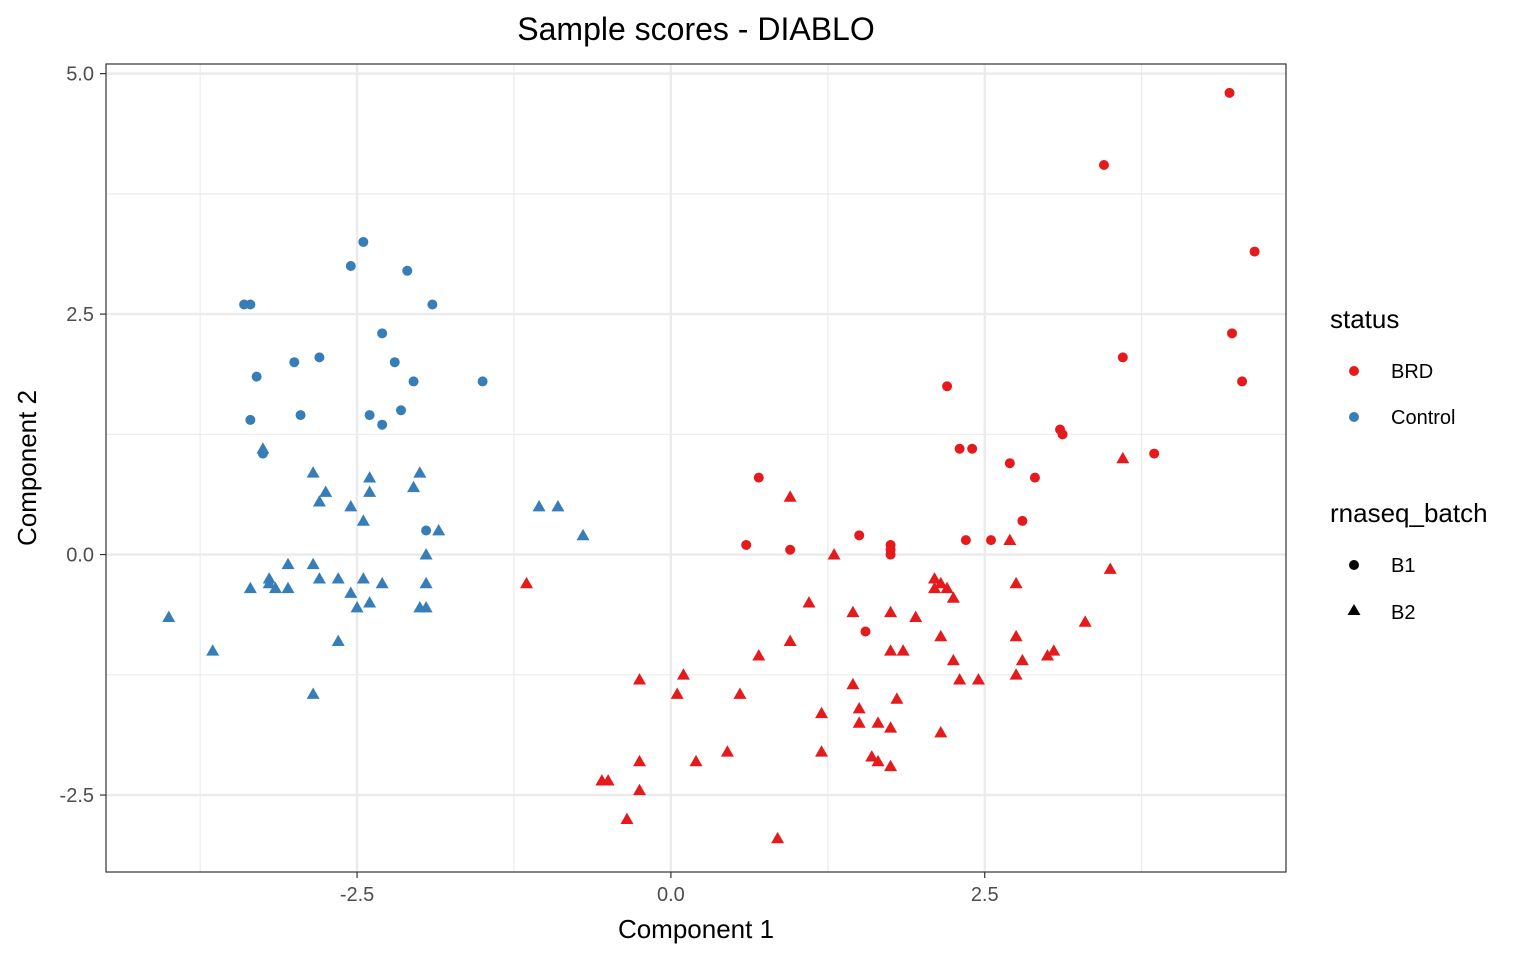 This screenshot has height=960, width=1536. What do you see at coordinates (27, 468) in the screenshot?
I see `y-axis-title: Component 2` at bounding box center [27, 468].